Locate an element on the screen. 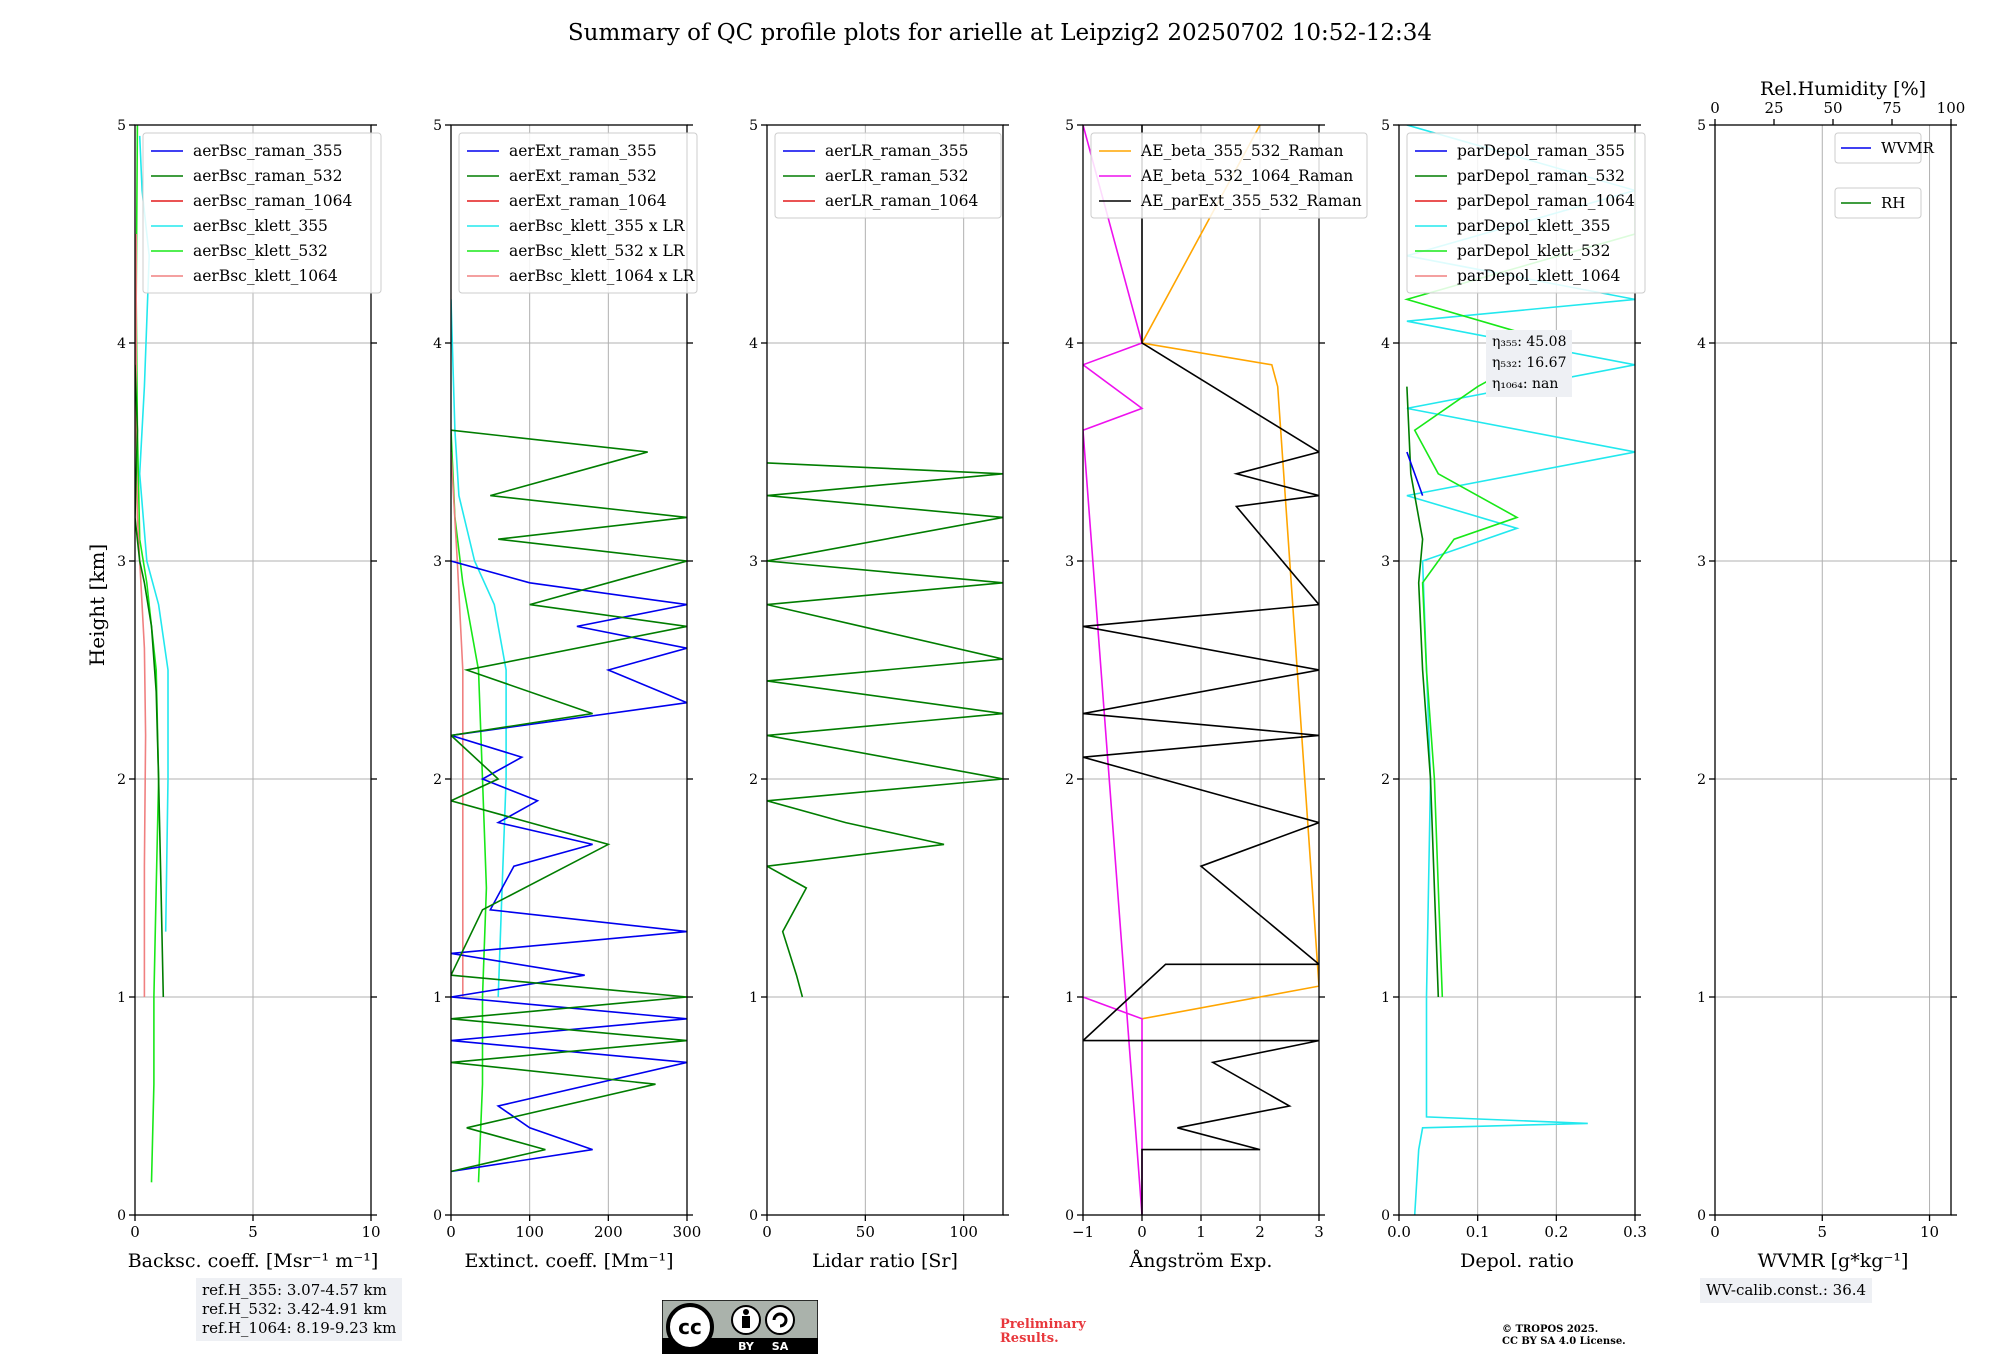  legend-entry: parDepol_raman_355 is located at coordinates (1541, 151).